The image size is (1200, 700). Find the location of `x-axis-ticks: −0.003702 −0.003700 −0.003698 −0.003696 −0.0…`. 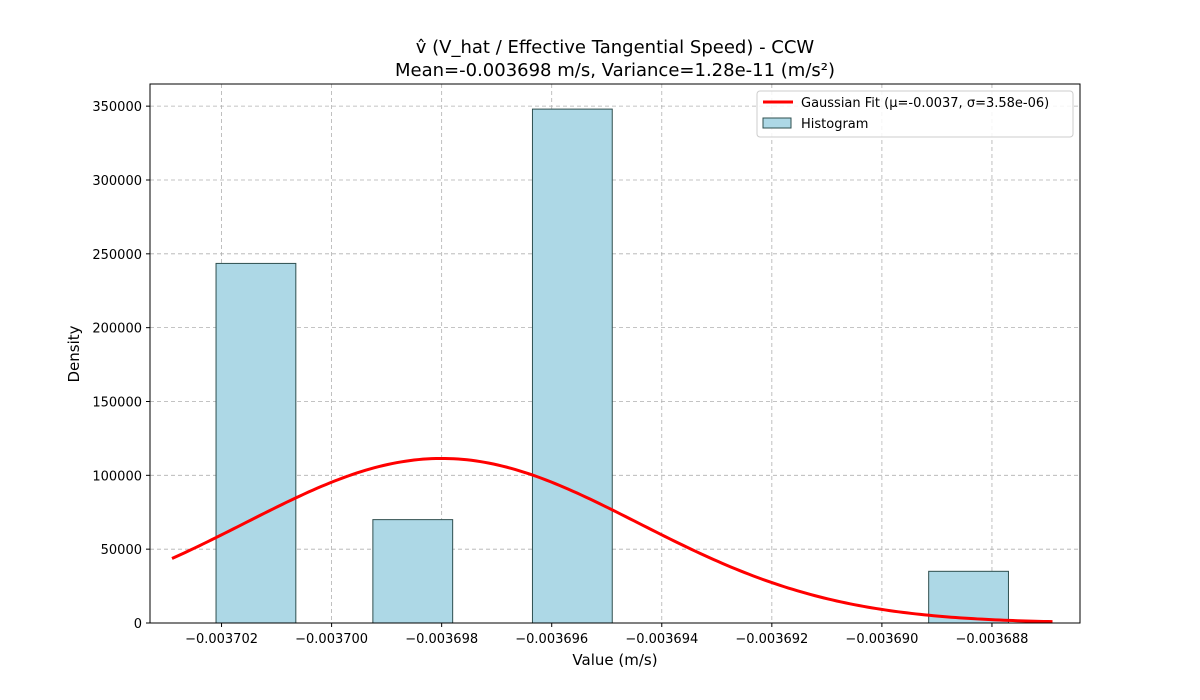

x-axis-ticks: −0.003702 −0.003700 −0.003698 −0.003696 −0.0… is located at coordinates (606, 635).